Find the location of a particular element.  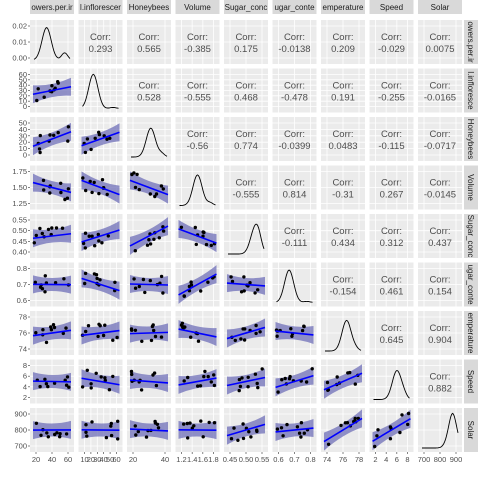

corr-value: 0.461 is located at coordinates (392, 292).